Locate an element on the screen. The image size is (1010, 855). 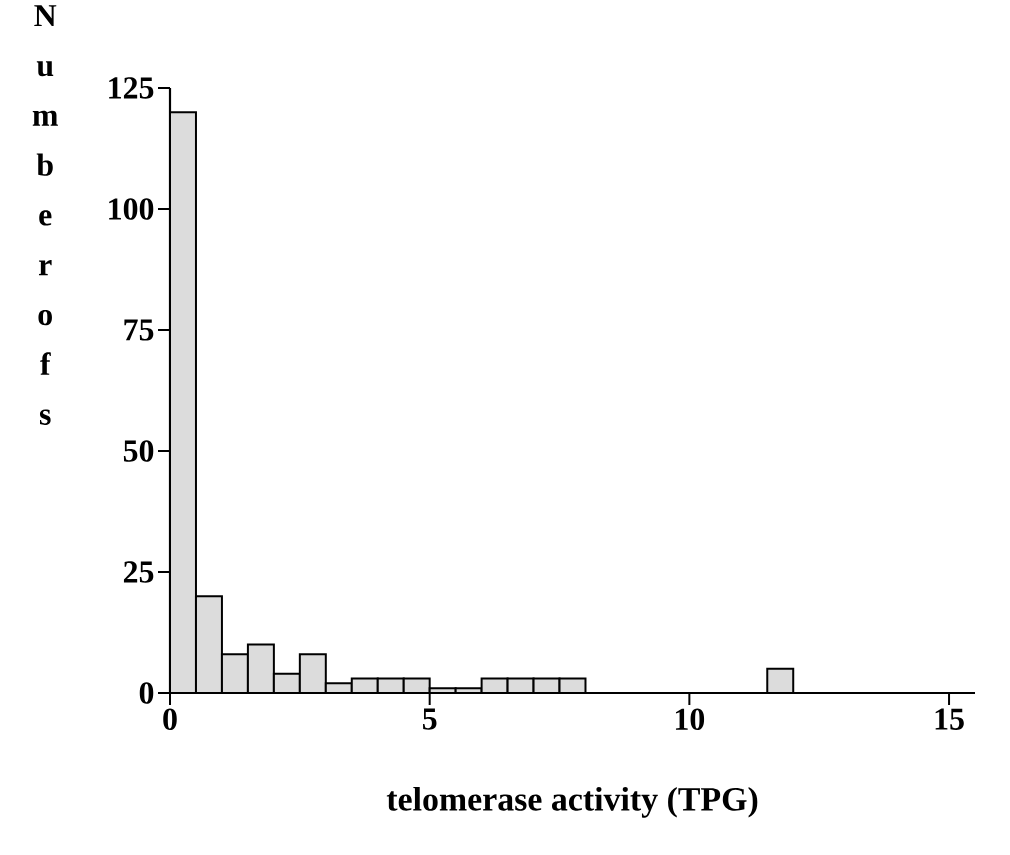
x-tick-label: 10 is located at coordinates (690, 719).